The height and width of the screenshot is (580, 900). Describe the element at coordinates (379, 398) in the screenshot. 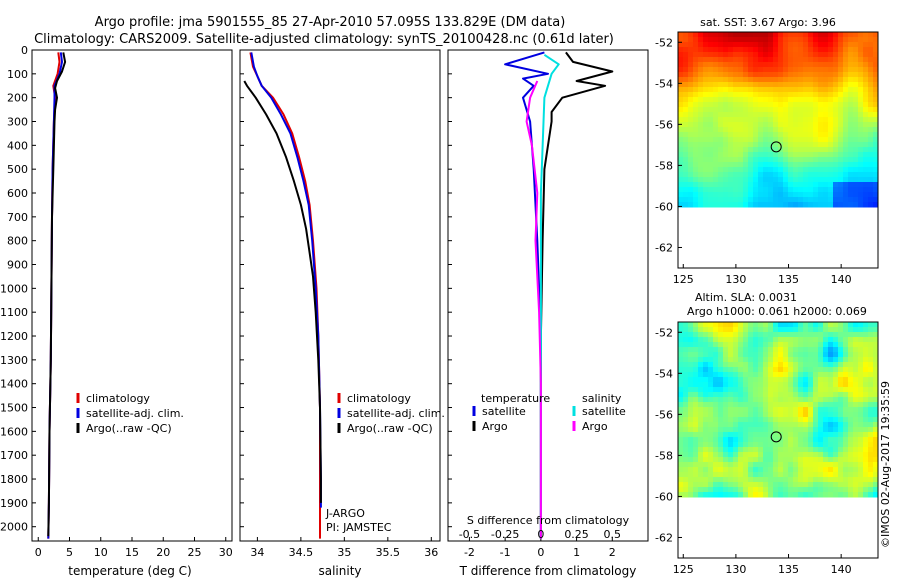

I see `legend-label: climatology` at that location.